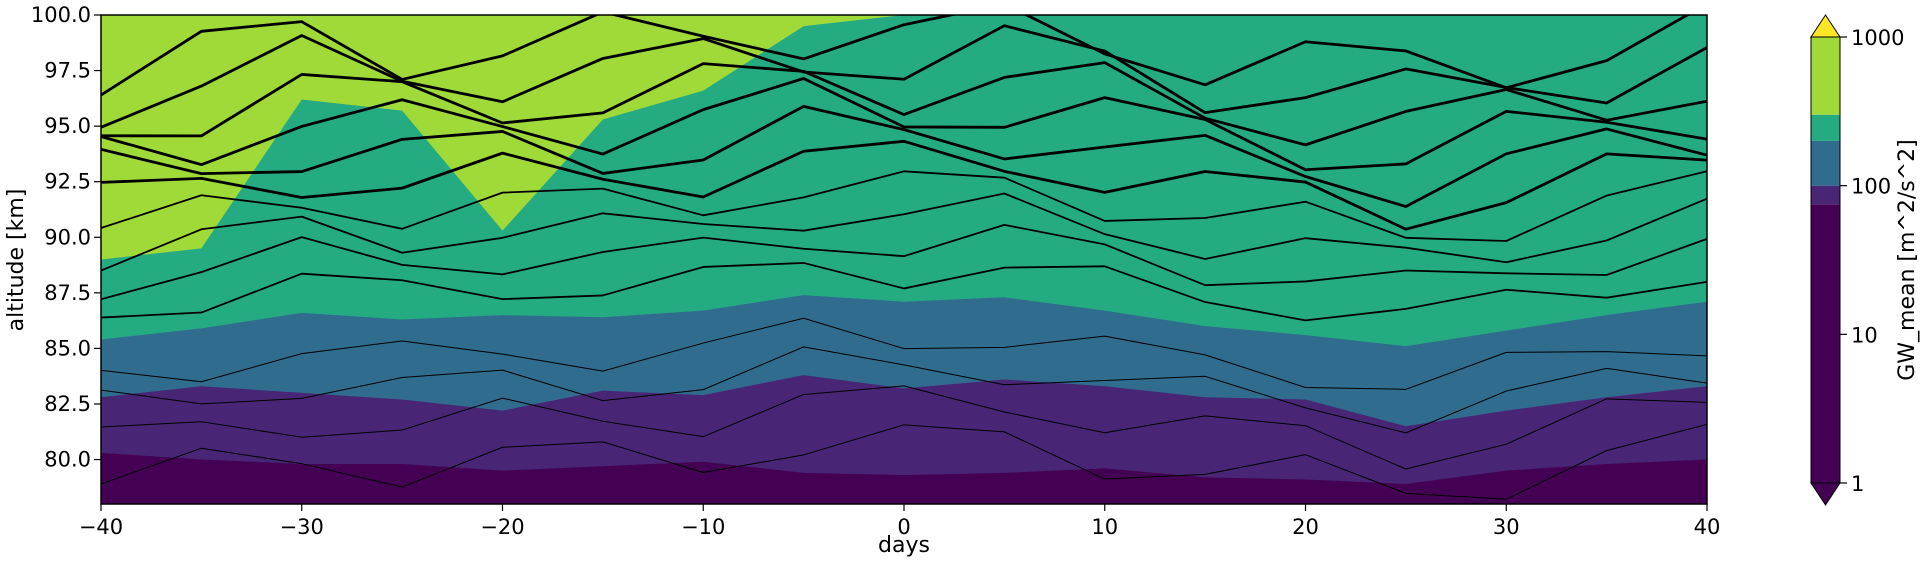 The width and height of the screenshot is (1926, 562). Describe the element at coordinates (1864, 335) in the screenshot. I see `colorbar-tick-label: 10` at that location.